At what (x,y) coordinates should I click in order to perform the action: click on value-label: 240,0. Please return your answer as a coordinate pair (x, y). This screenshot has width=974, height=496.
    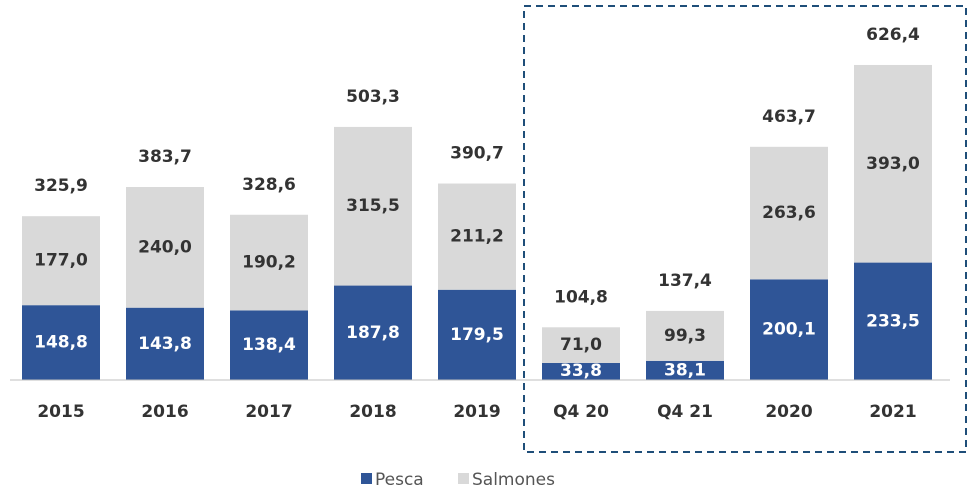
    Looking at the image, I should click on (165, 247).